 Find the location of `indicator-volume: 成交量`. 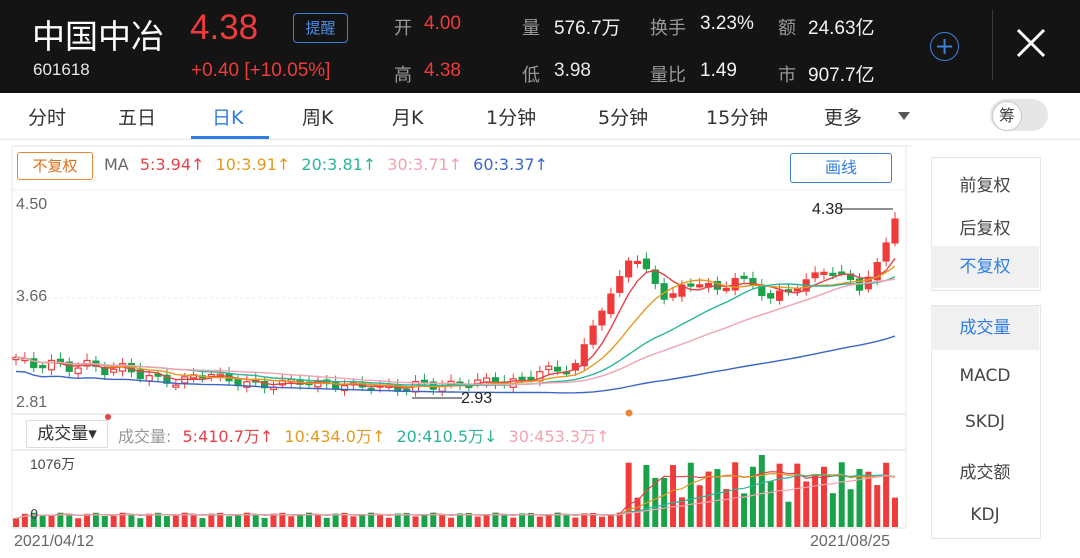

indicator-volume: 成交量 is located at coordinates (985, 328).